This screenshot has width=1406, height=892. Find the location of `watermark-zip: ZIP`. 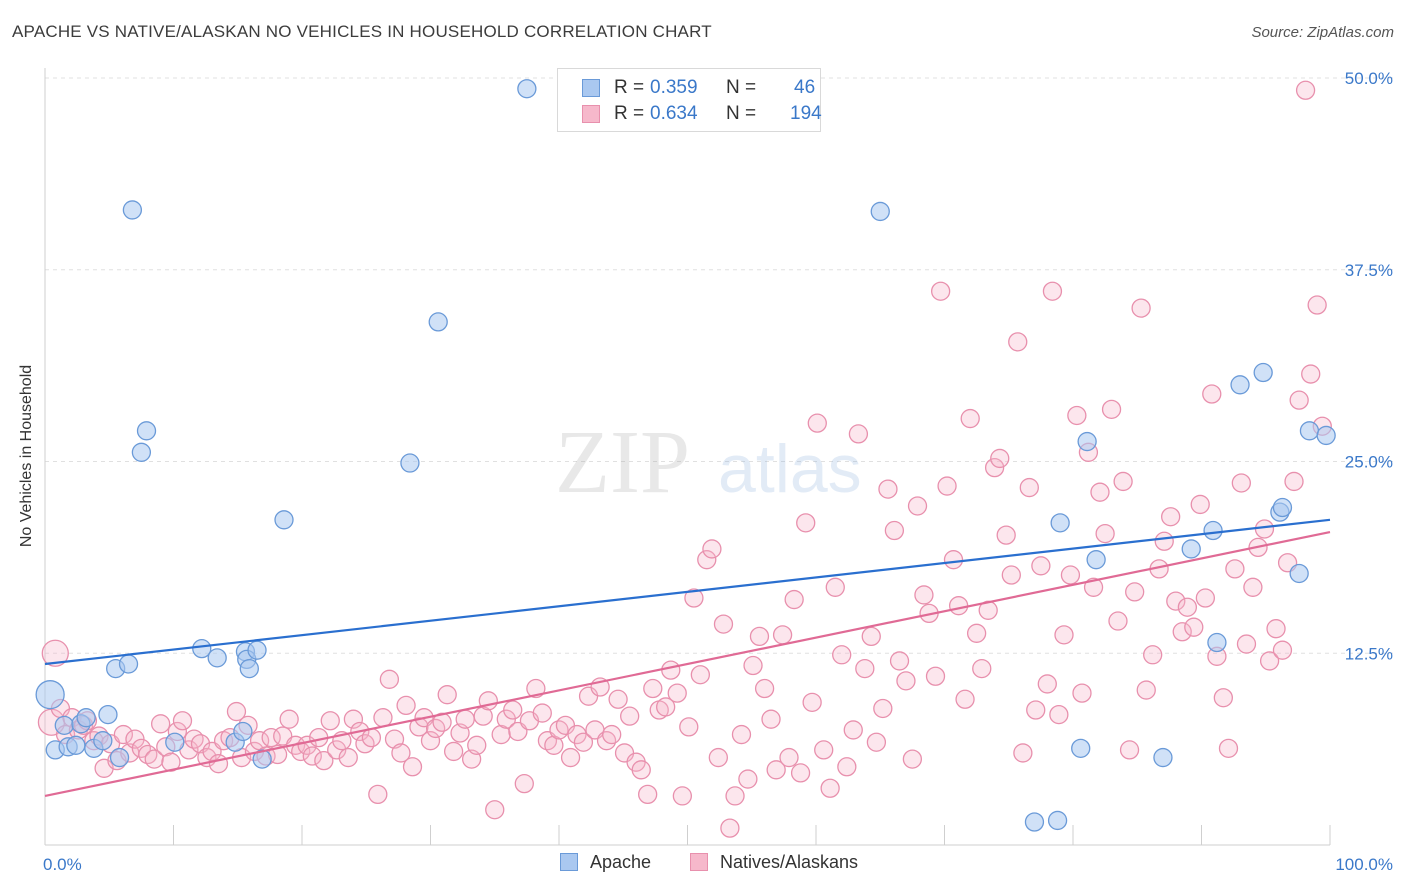

watermark-zip: ZIP is located at coordinates (622, 462).